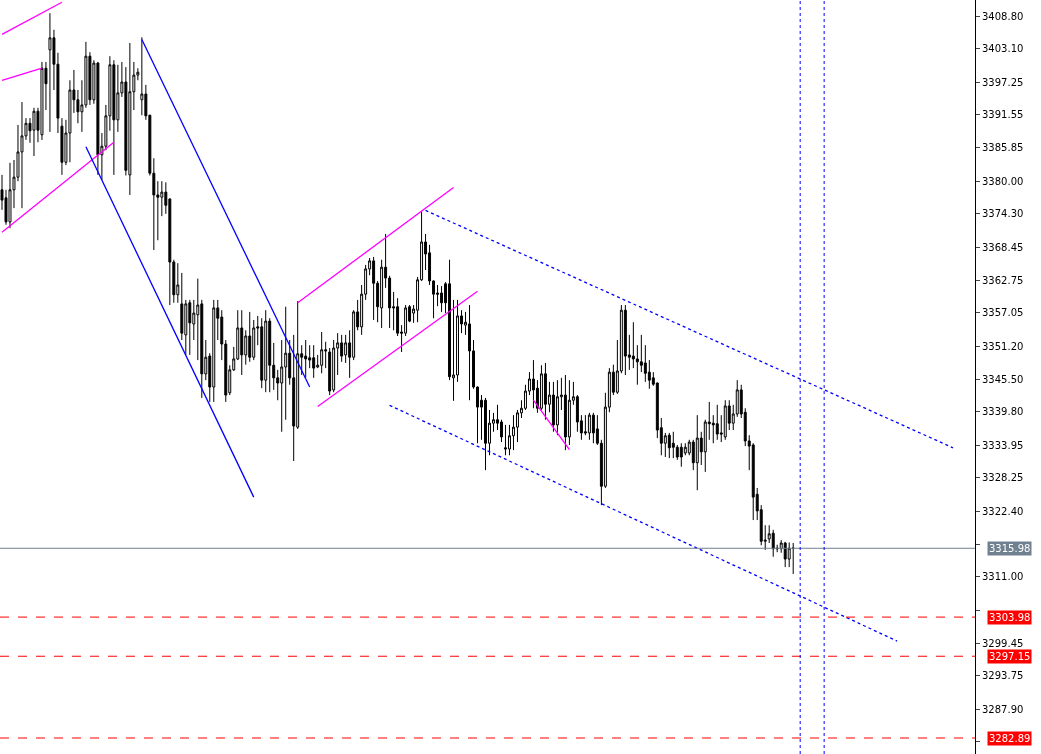 This screenshot has width=1041, height=754. I want to click on y-tick-label: 3362.75, so click(1003, 280).